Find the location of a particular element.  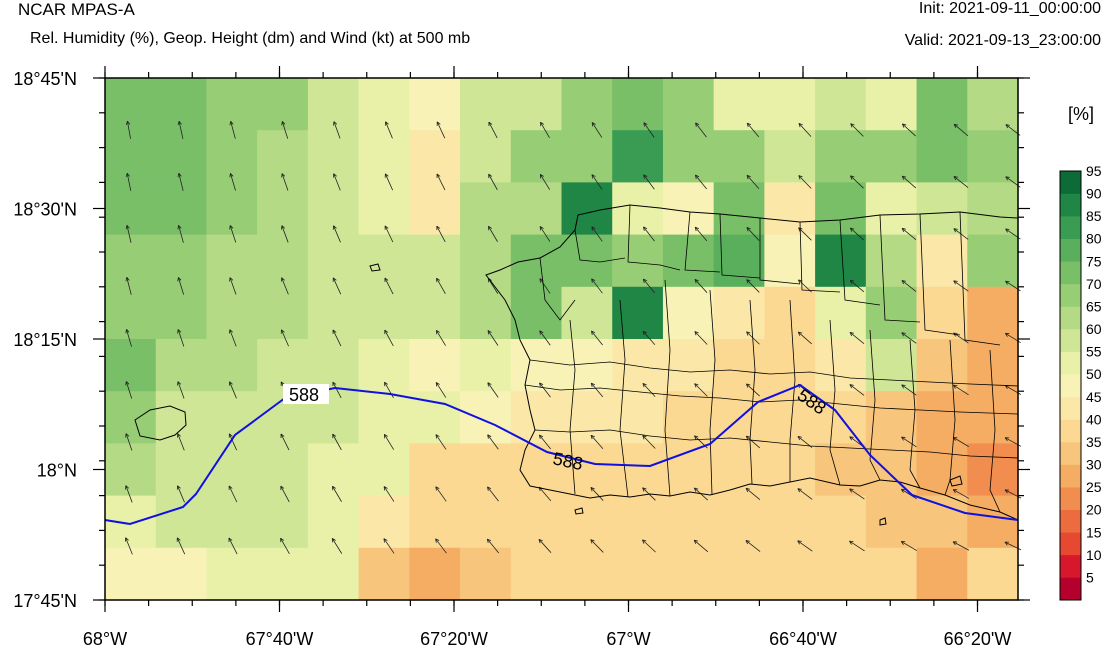

chart-title: NCAR MPAS-A is located at coordinates (76, 9).